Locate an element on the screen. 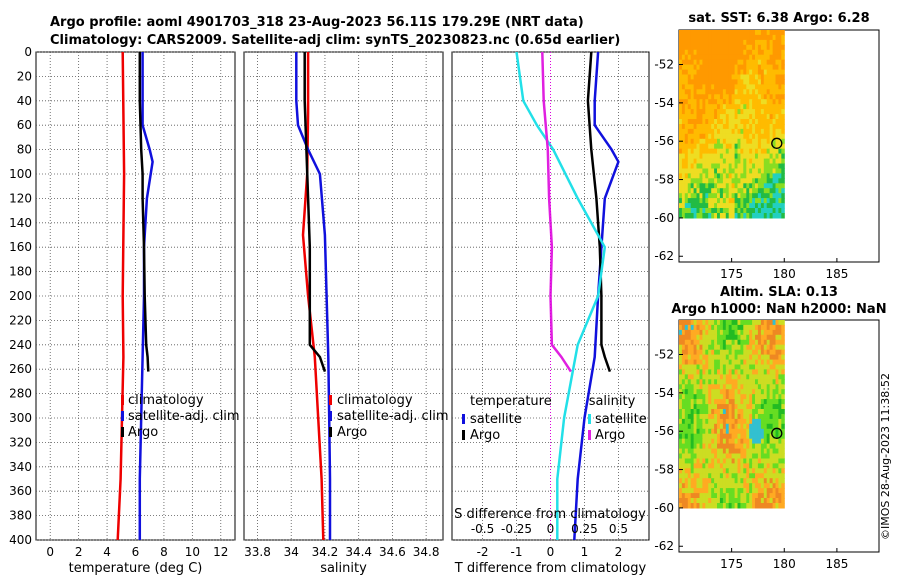 Image resolution: width=900 pixels, height=580 pixels. y-tick-label: -62 is located at coordinates (664, 256).